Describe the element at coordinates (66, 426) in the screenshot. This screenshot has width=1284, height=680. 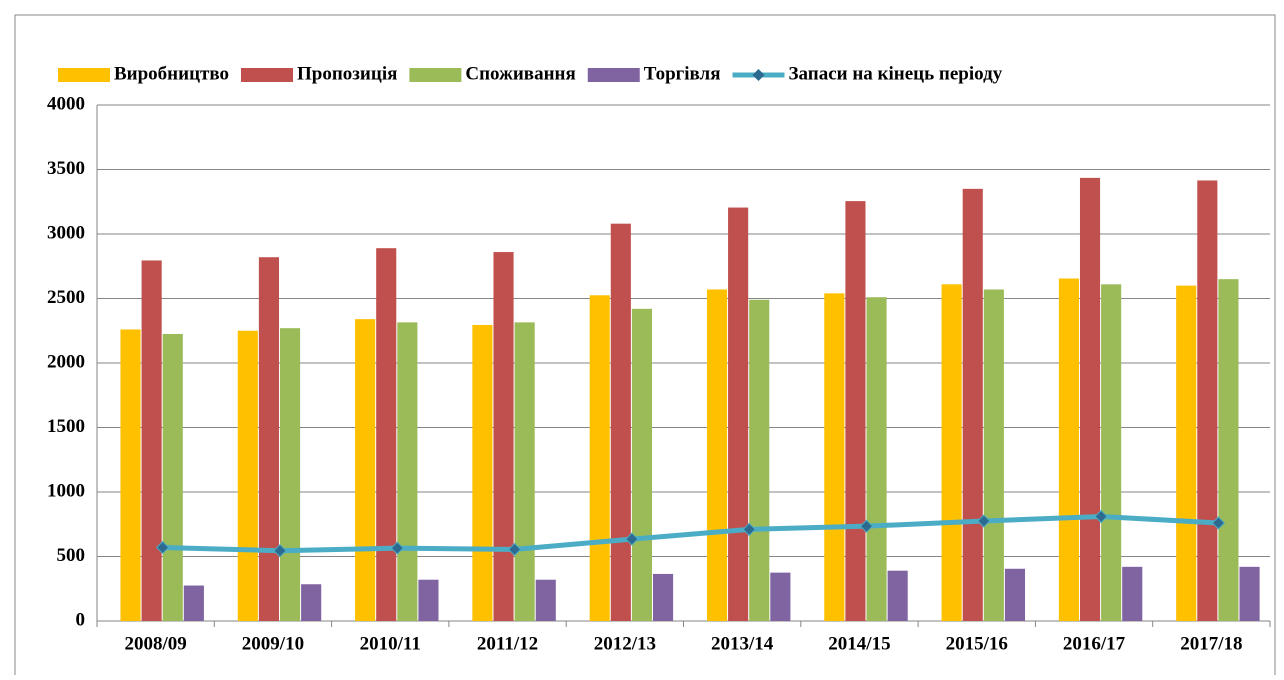
I see `y-tick-label: 1500` at that location.